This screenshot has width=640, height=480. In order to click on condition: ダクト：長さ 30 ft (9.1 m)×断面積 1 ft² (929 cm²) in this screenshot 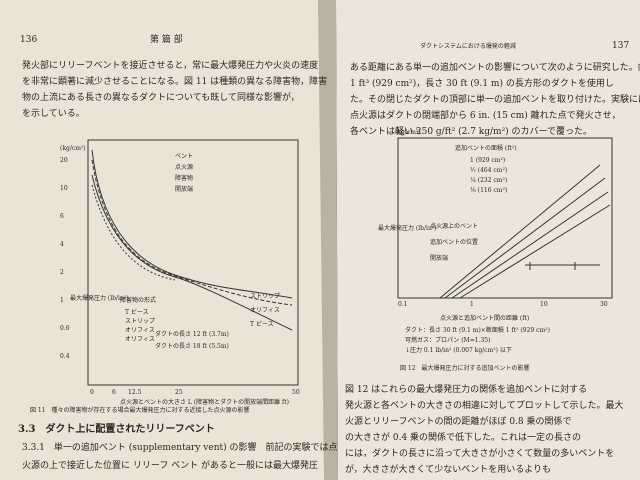, I will do `click(477, 330)`.